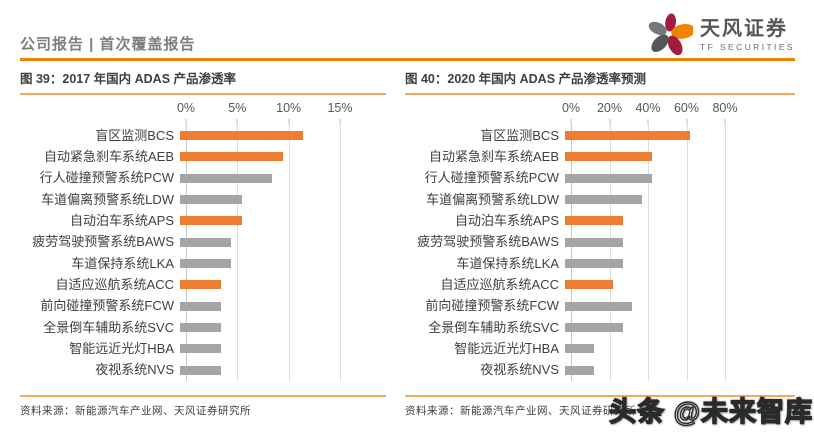 Image resolution: width=814 pixels, height=432 pixels. I want to click on source-note: 资料来源：新能源汽车产业网、天风证券研究所, so click(135, 411).